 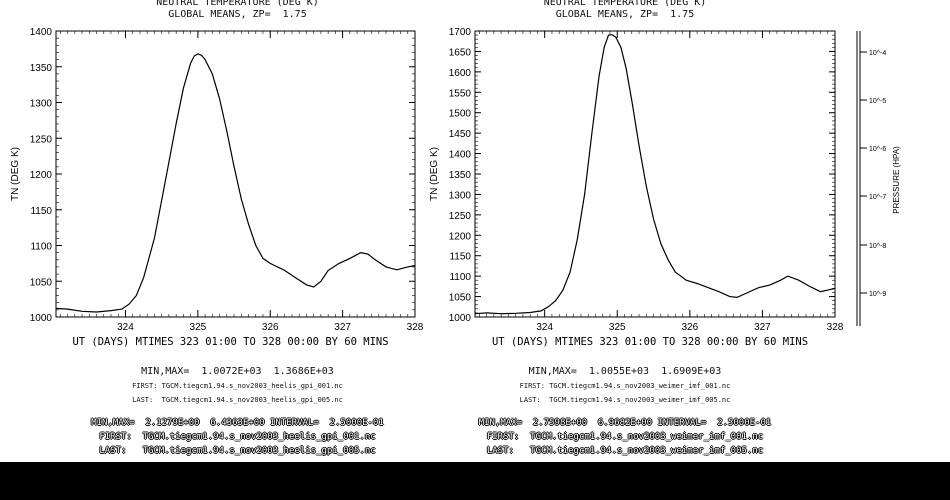 I want to click on pressure-tick-label: 10^-6, so click(x=877, y=149).